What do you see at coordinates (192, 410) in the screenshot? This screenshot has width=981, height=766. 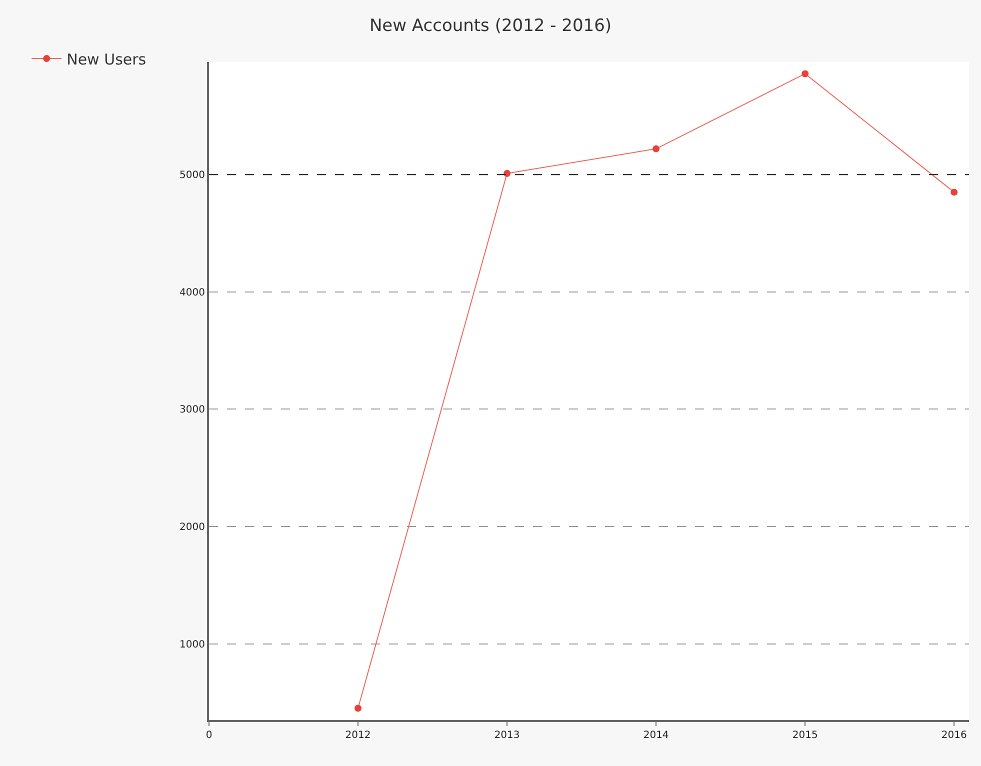 I see `y-tick-label: 3000` at bounding box center [192, 410].